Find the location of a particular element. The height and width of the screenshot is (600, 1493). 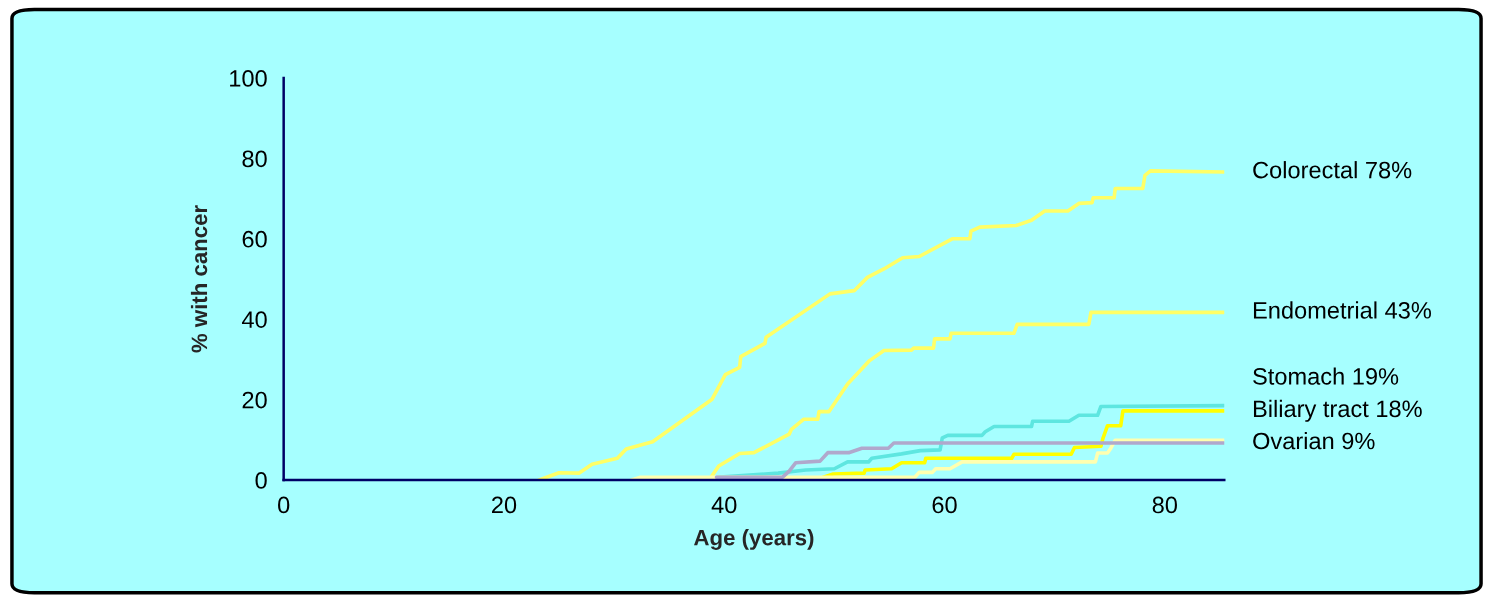

x-tick-label: 20 is located at coordinates (504, 505).